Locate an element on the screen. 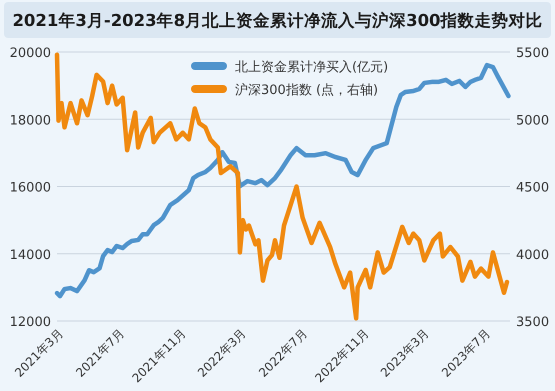 This screenshot has height=391, width=555. y-tick-label: 12000 is located at coordinates (30, 322).